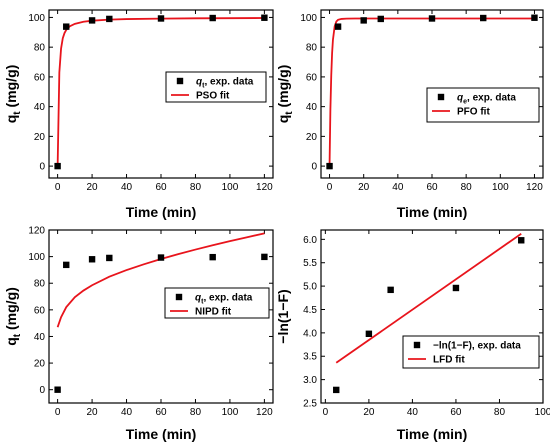 Image resolution: width=550 pixels, height=448 pixels. Describe the element at coordinates (310, 333) in the screenshot. I see `y-tick-label: 4.0` at that location.